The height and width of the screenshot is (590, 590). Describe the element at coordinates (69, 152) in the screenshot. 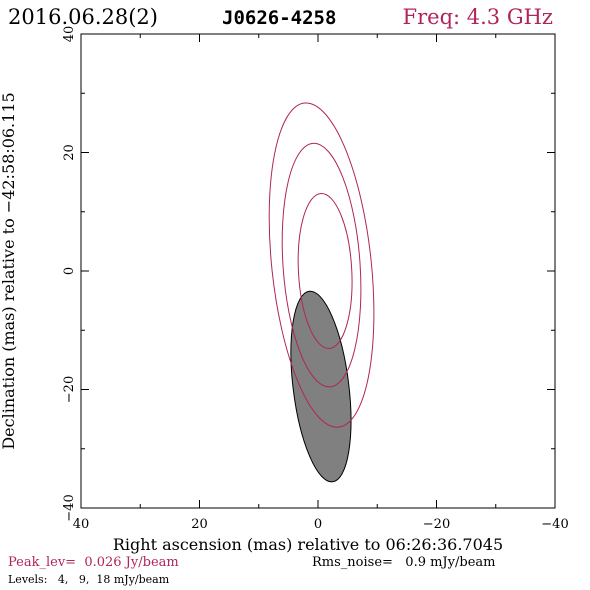

I see `y-tick-label: 20` at that location.